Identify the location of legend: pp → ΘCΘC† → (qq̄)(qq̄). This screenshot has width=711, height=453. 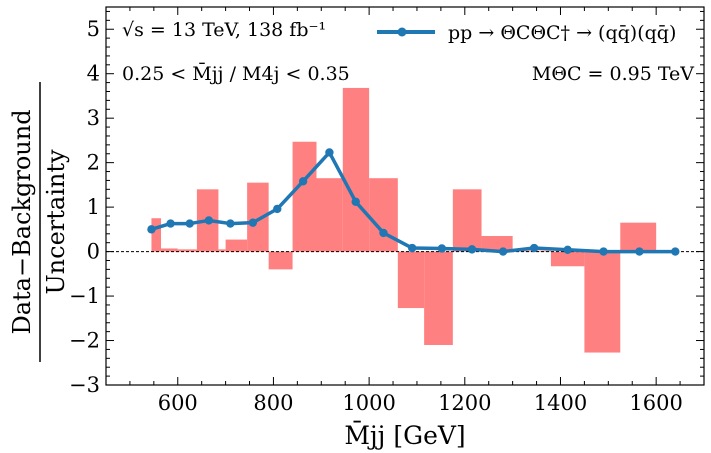
(526, 33).